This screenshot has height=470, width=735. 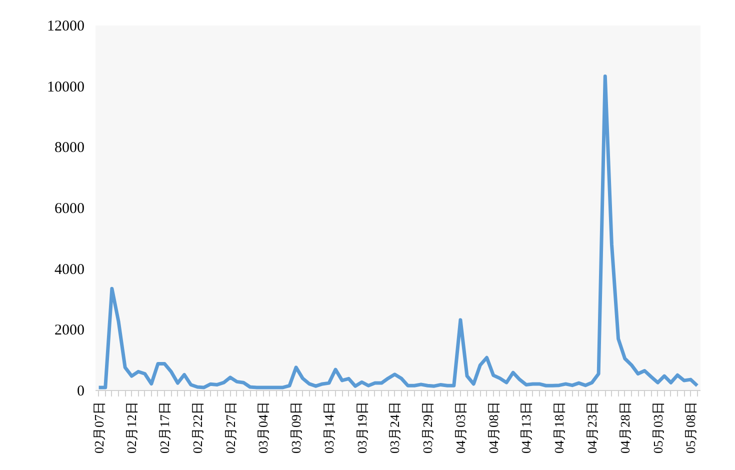 What do you see at coordinates (98, 428) in the screenshot?
I see `x-tick-label: 02月07日` at bounding box center [98, 428].